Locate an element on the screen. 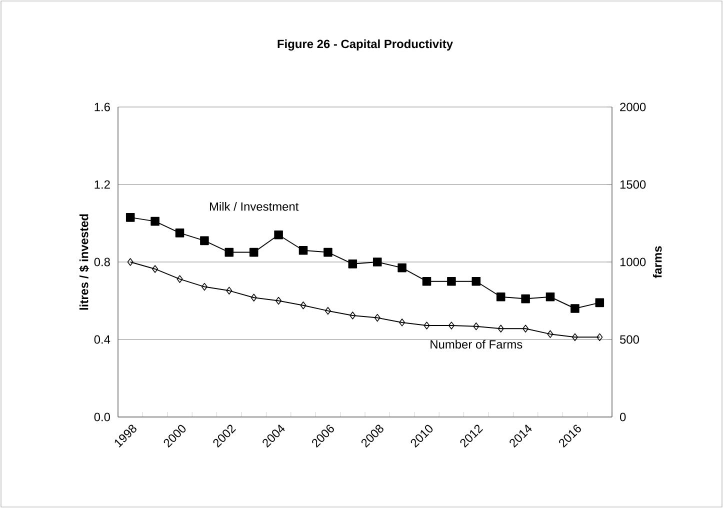 This screenshot has height=508, width=723. y-tick-label: 1.2 is located at coordinates (102, 184).